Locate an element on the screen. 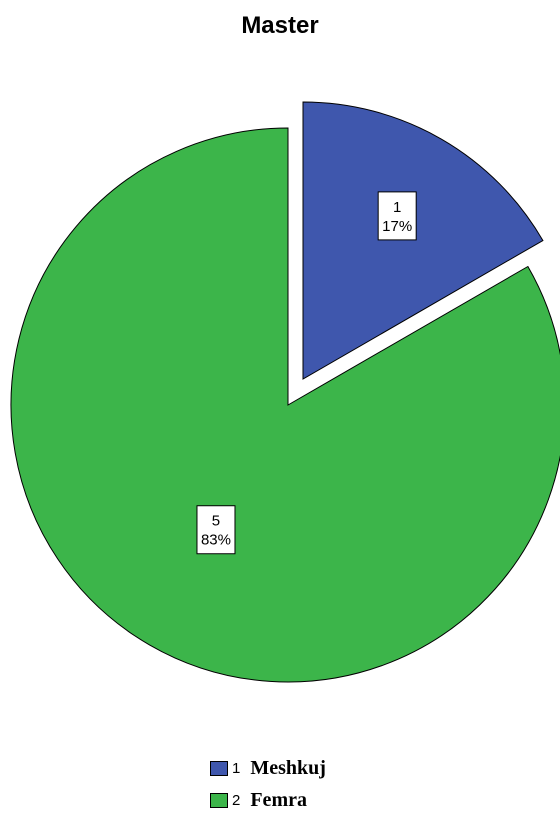  data-label-percent: 83% is located at coordinates (216, 540).